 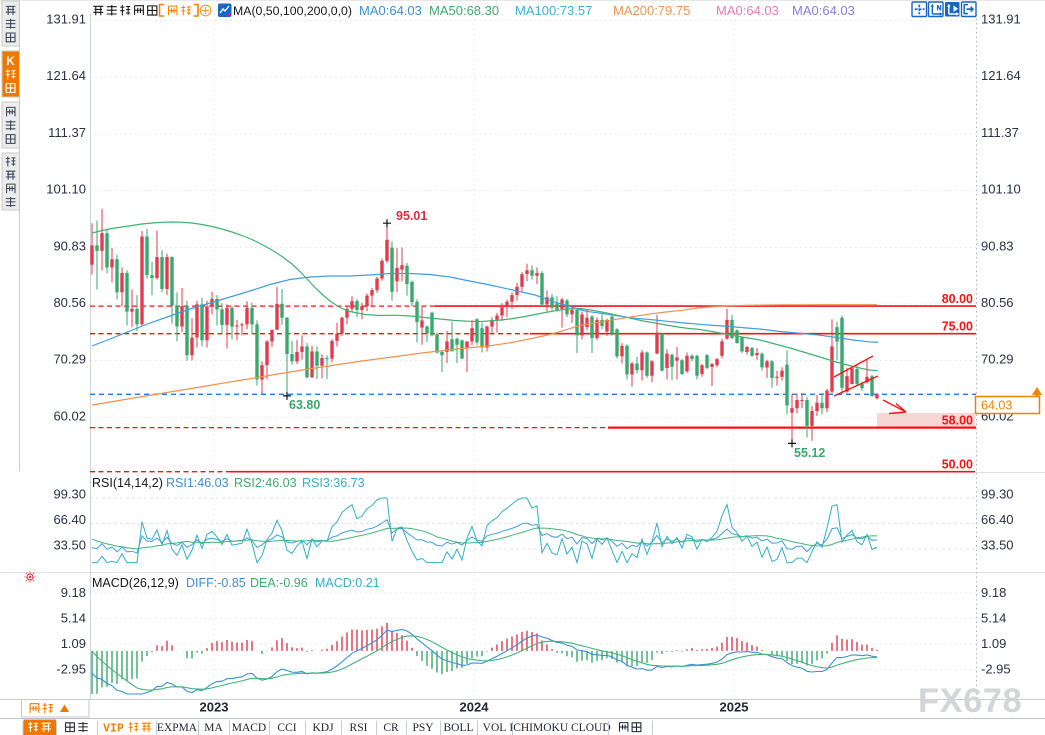 I want to click on svg-text: CCI, so click(x=286, y=728).